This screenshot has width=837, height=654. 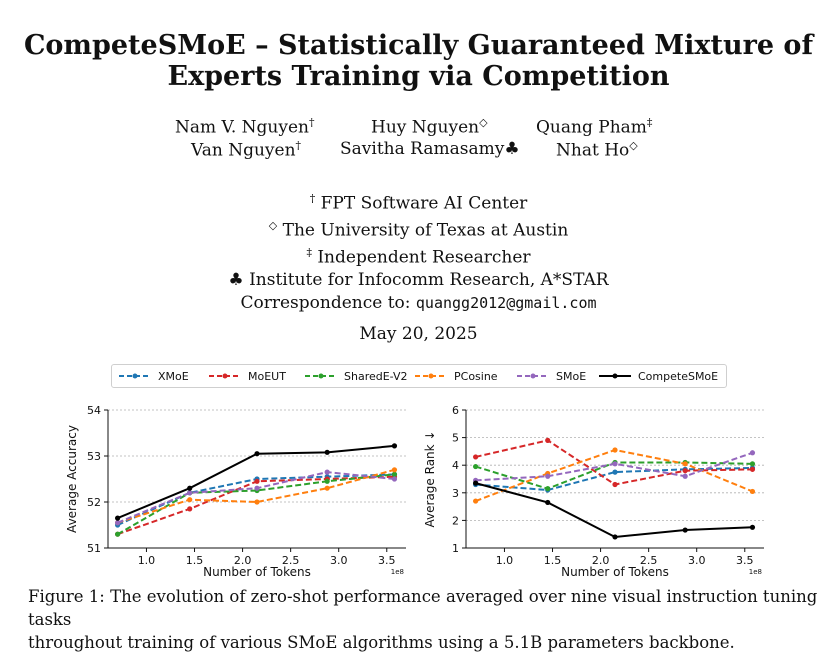 What do you see at coordinates (387, 560) in the screenshot?
I see `x-tick-label: 3.5` at bounding box center [387, 560].